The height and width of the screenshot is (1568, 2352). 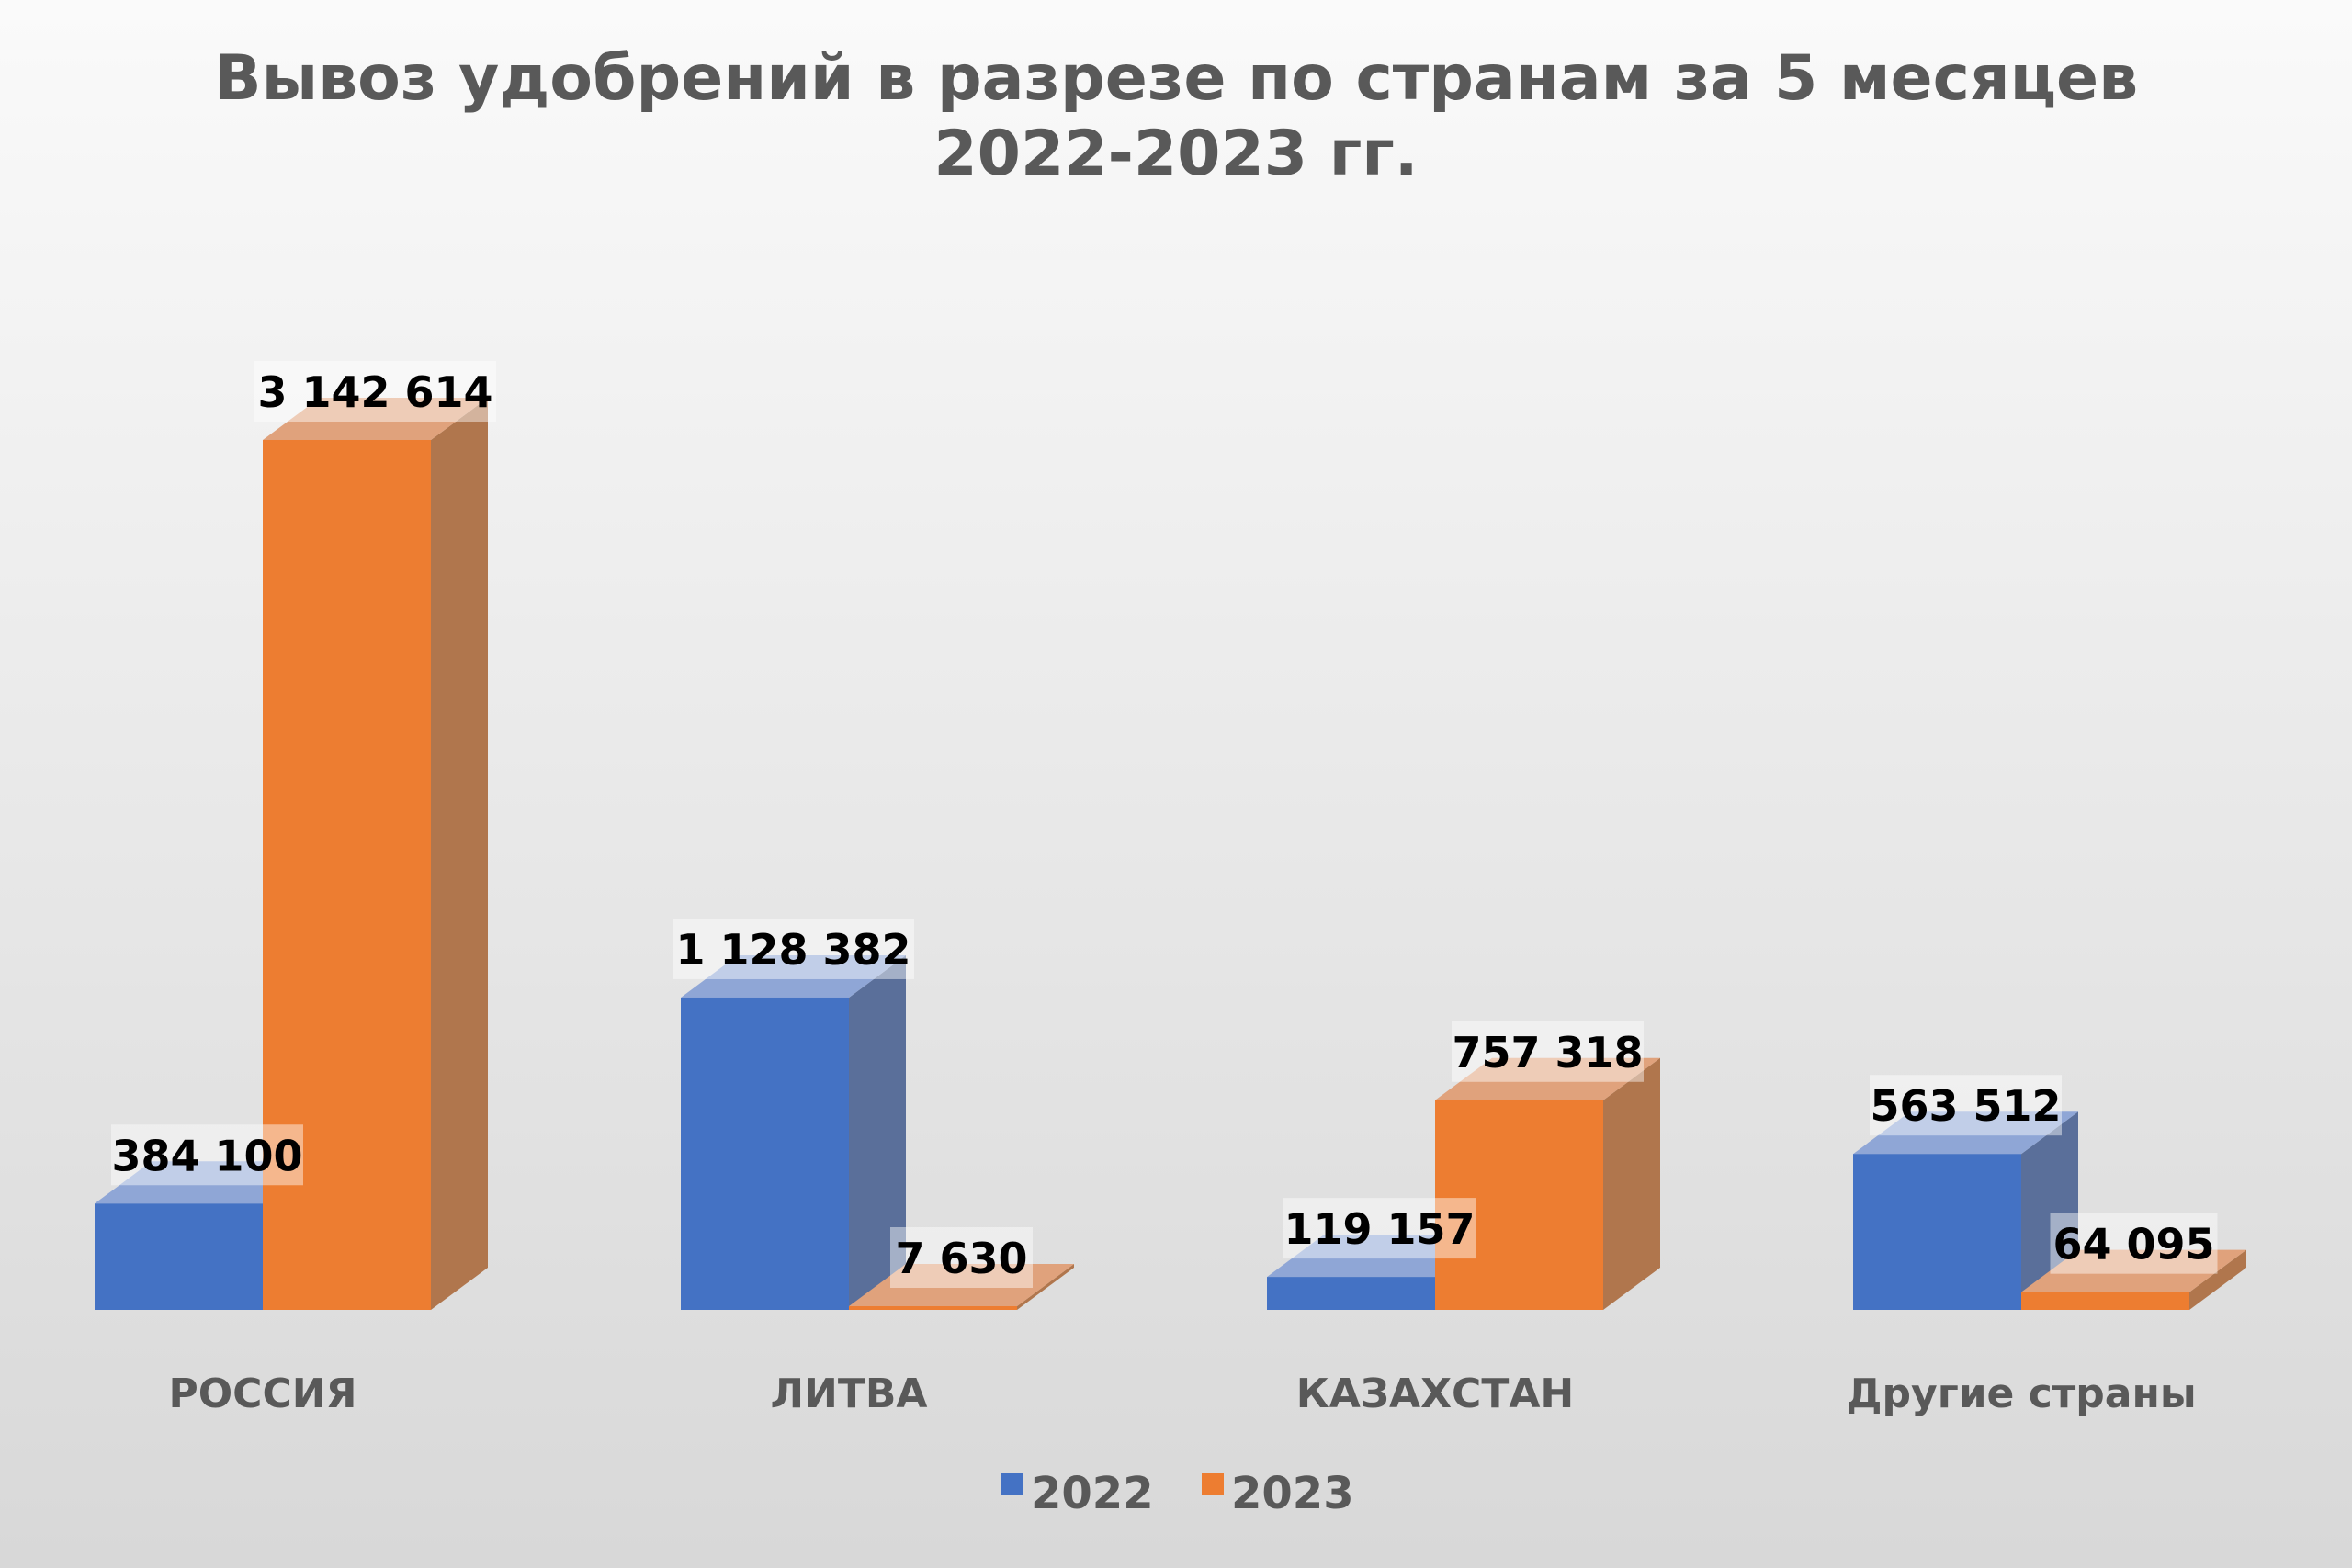 I want to click on data-label-text: 1 128 382, so click(x=792, y=950).